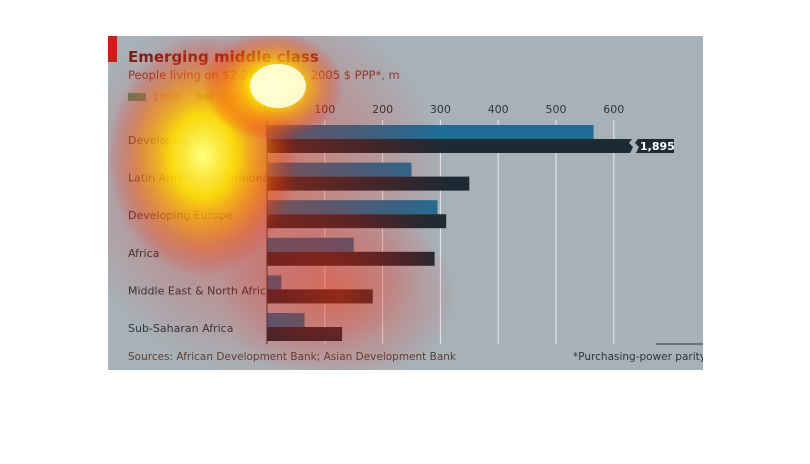 The image size is (810, 464). I want to click on category-label: Developing Asia, so click(172, 140).